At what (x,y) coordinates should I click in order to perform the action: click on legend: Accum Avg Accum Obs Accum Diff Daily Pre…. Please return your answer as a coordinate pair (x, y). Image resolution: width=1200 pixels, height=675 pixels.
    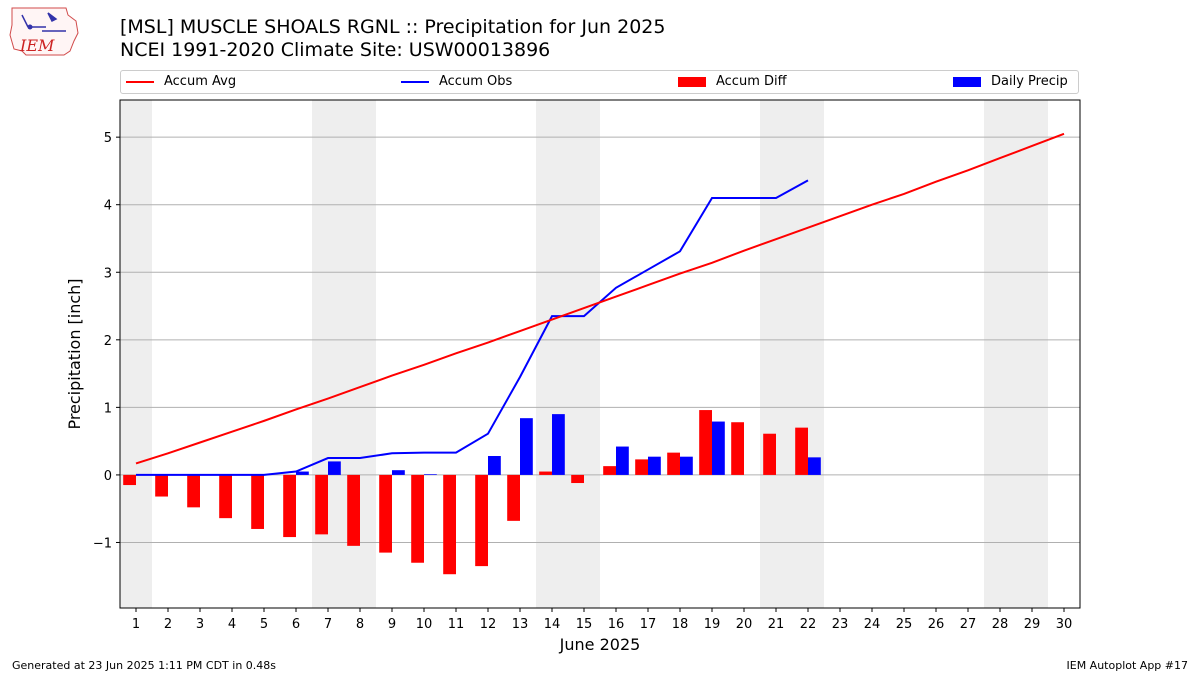
    Looking at the image, I should click on (599, 82).